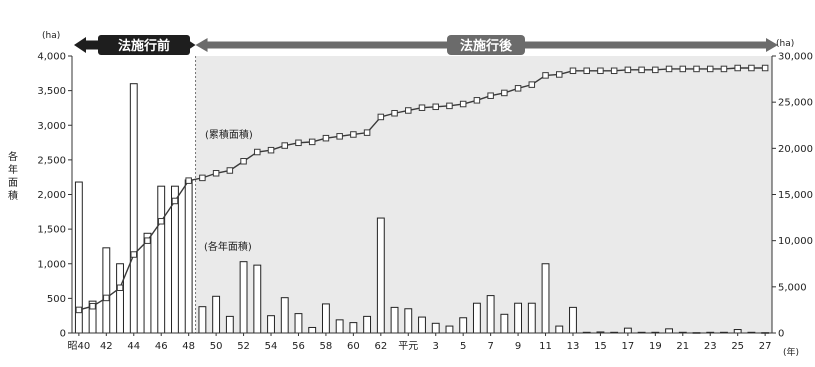 The image size is (815, 367). I want to click on left-axis-title-char: 積, so click(13, 195).